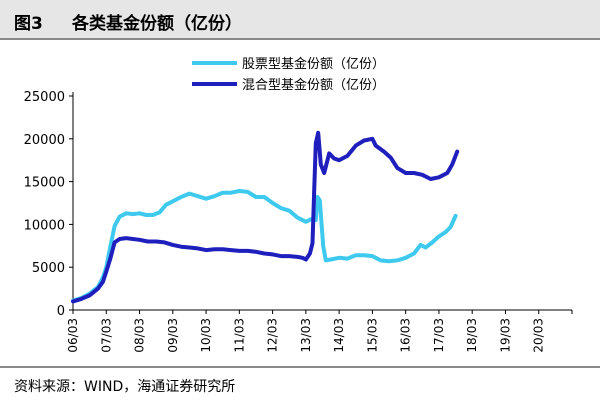  Describe the element at coordinates (239, 335) in the screenshot. I see `x-tick-label: 11/03` at that location.